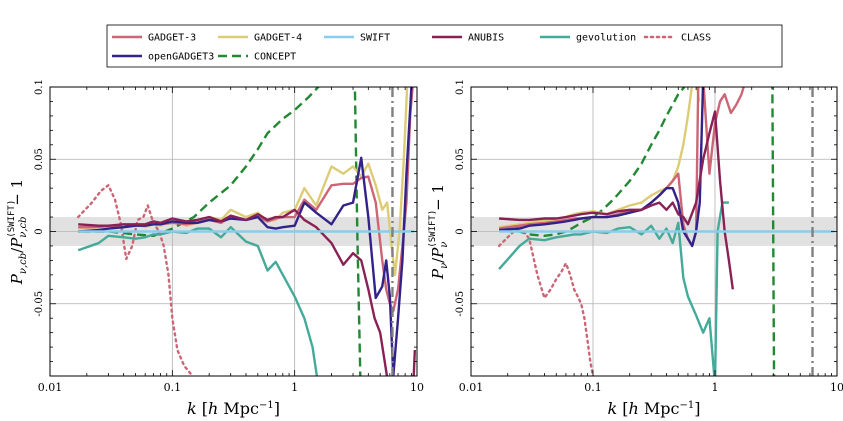  I want to click on y-axis-label: Pν,cb/P(SWIFT)ν,cb − 1, so click(18, 232).